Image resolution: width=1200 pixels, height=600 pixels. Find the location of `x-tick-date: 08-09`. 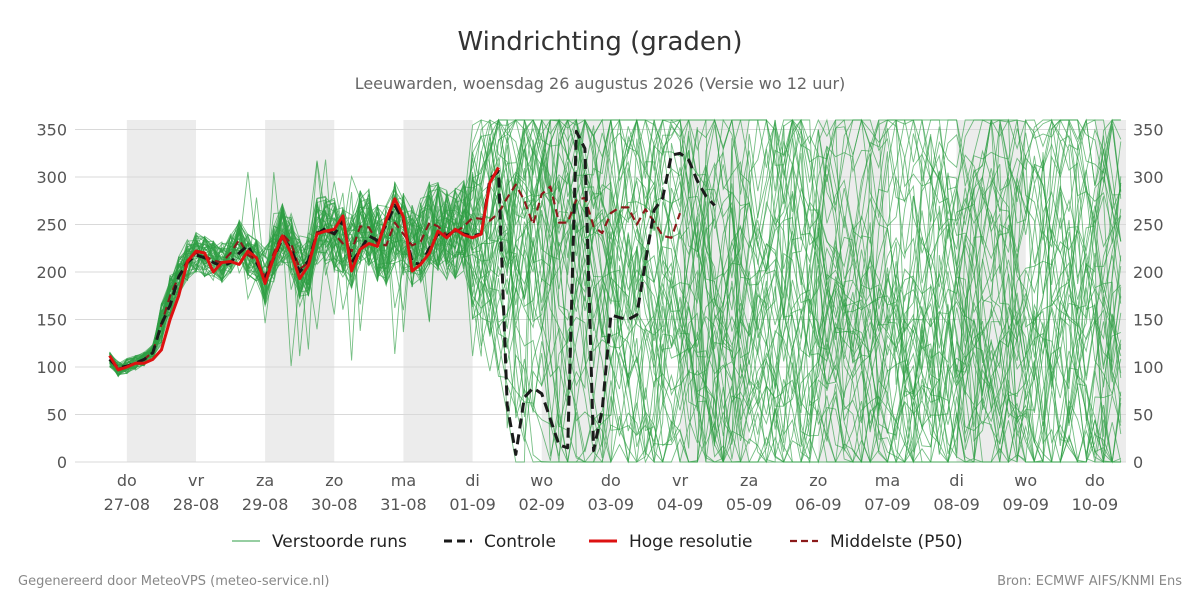

x-tick-date: 08-09 is located at coordinates (956, 504).